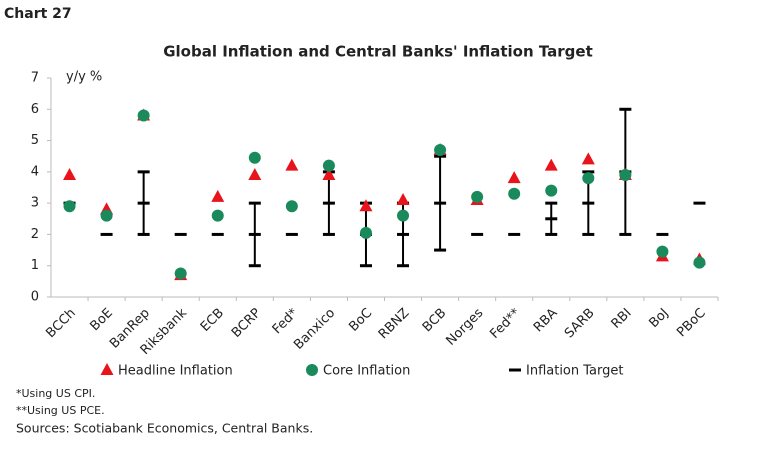 This screenshot has width=757, height=453. I want to click on x-tick-label: PBoC, so click(691, 323).